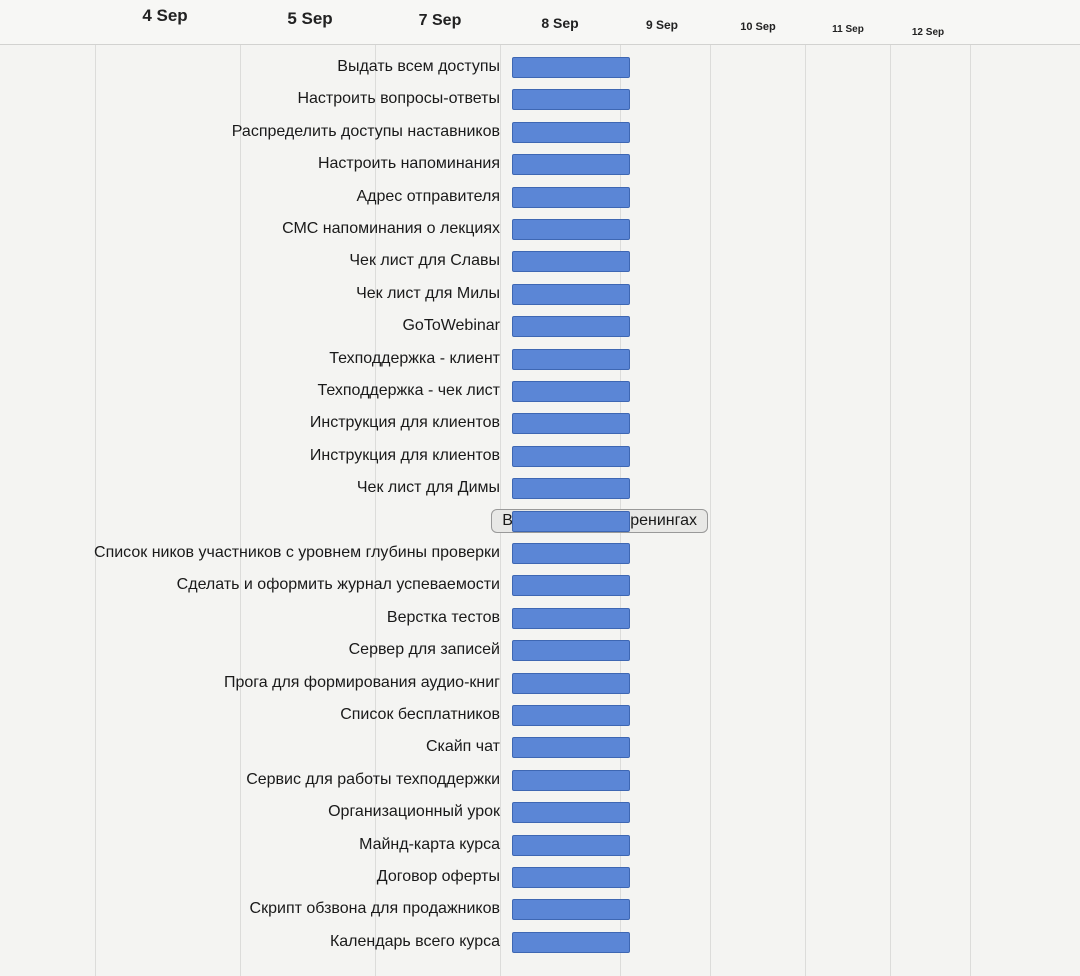 This screenshot has width=1080, height=976. What do you see at coordinates (362, 682) in the screenshot?
I see `task-name: Прога для формирования аудио-книг` at bounding box center [362, 682].